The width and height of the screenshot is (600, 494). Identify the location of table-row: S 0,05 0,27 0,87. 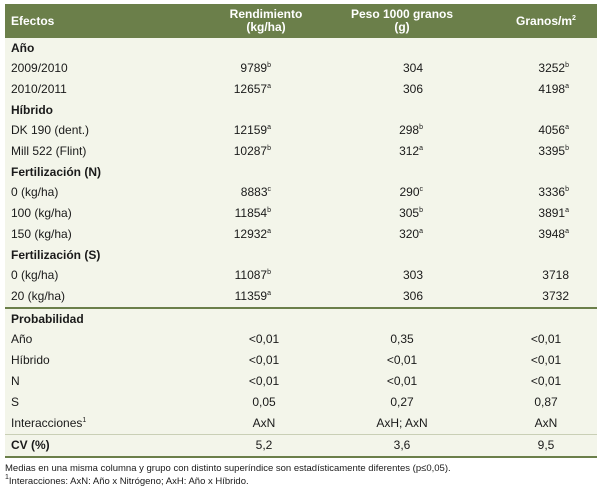
(301, 402).